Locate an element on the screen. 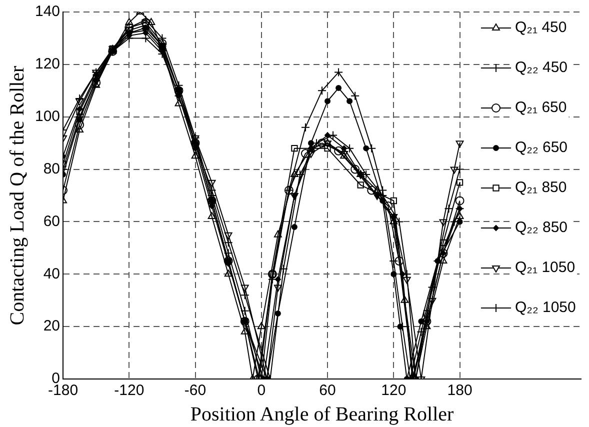  legend-label: Q₂₁ 450 is located at coordinates (541, 27).